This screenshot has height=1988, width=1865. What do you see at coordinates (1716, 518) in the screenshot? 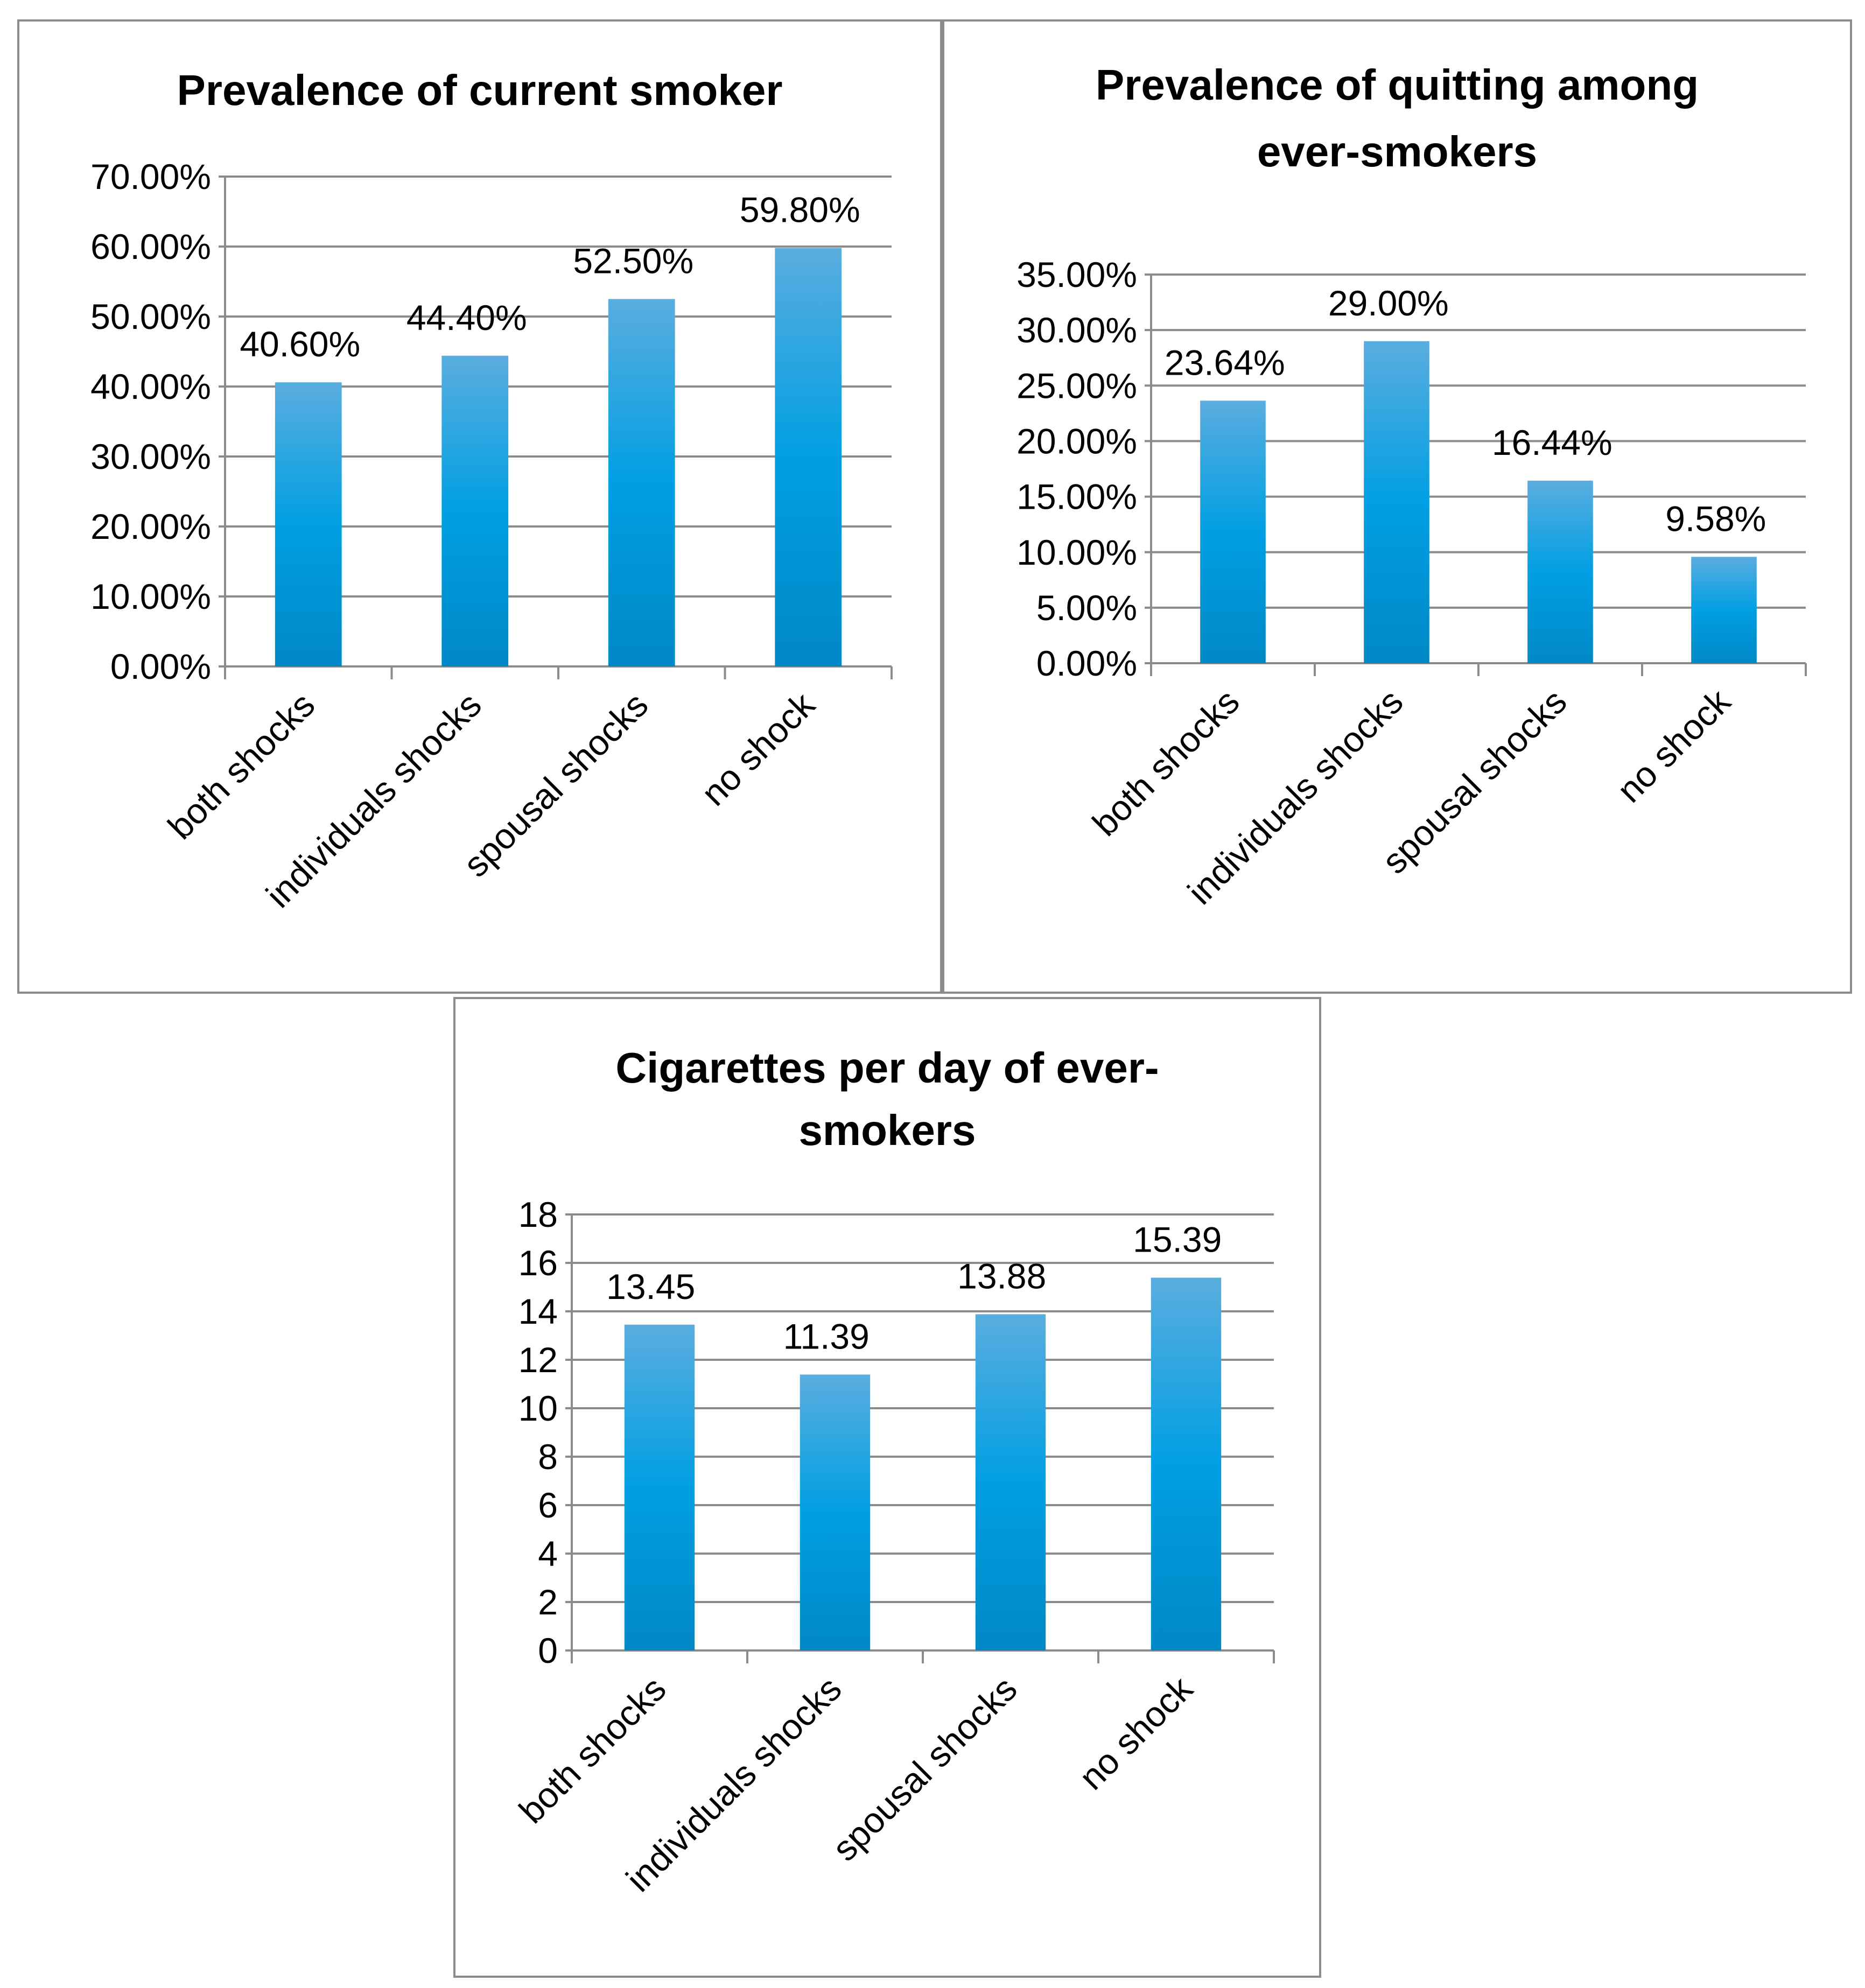
I see `data-label: 9.58%` at bounding box center [1716, 518].